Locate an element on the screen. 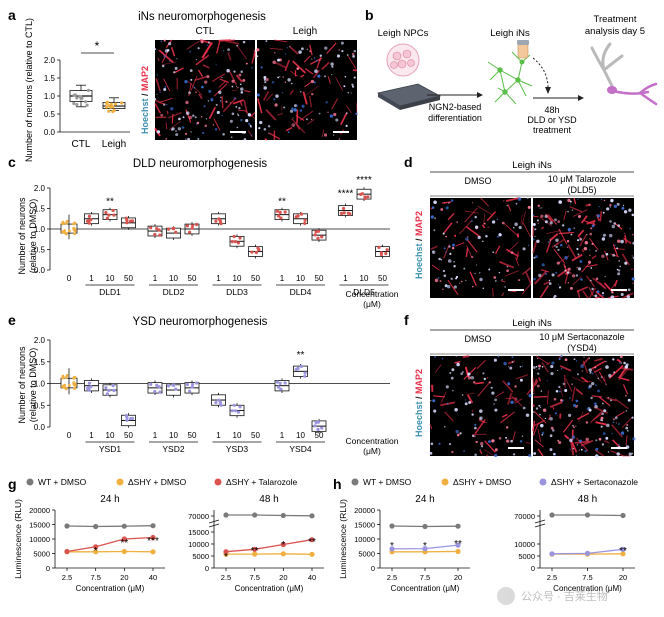 This screenshot has width=664, height=617. line-chart-title: 24 h is located at coordinates (424, 499).